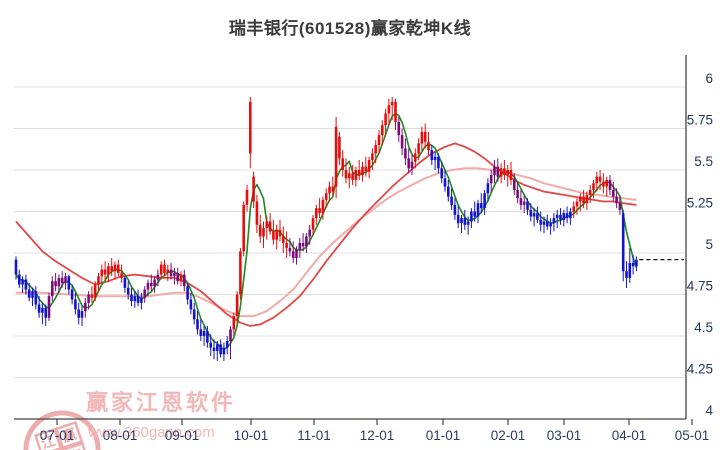 The height and width of the screenshot is (450, 726). I want to click on y-axis-label: 6, so click(709, 78).